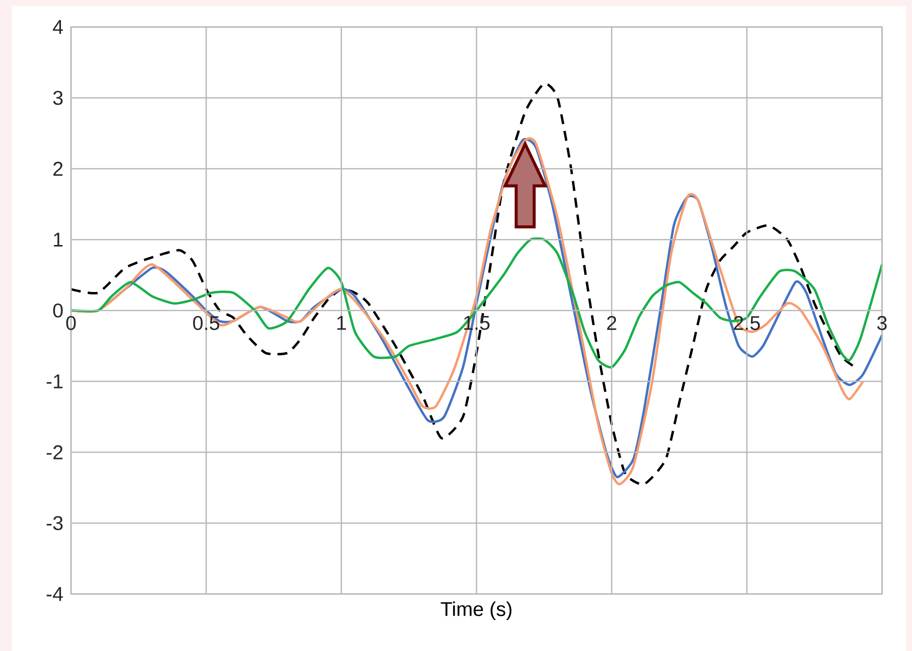 The height and width of the screenshot is (651, 912). Describe the element at coordinates (341, 323) in the screenshot. I see `x-tick-label: 1` at that location.